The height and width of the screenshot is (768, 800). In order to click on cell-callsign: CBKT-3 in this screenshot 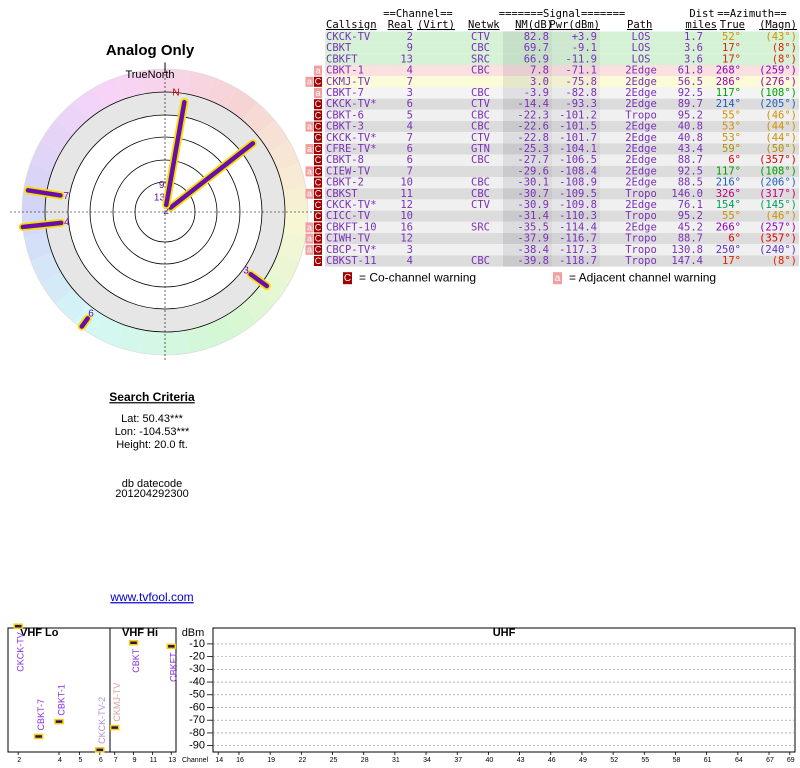, I will do `click(345, 127)`.